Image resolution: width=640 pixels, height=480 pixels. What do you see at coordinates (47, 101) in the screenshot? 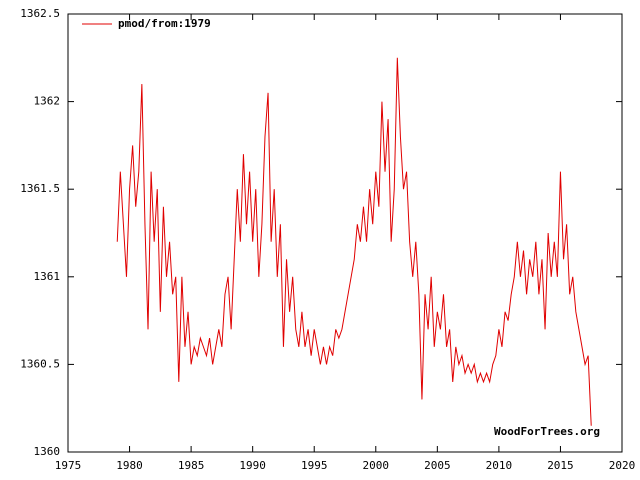
I see `y-tick-label: 1362` at bounding box center [47, 101].